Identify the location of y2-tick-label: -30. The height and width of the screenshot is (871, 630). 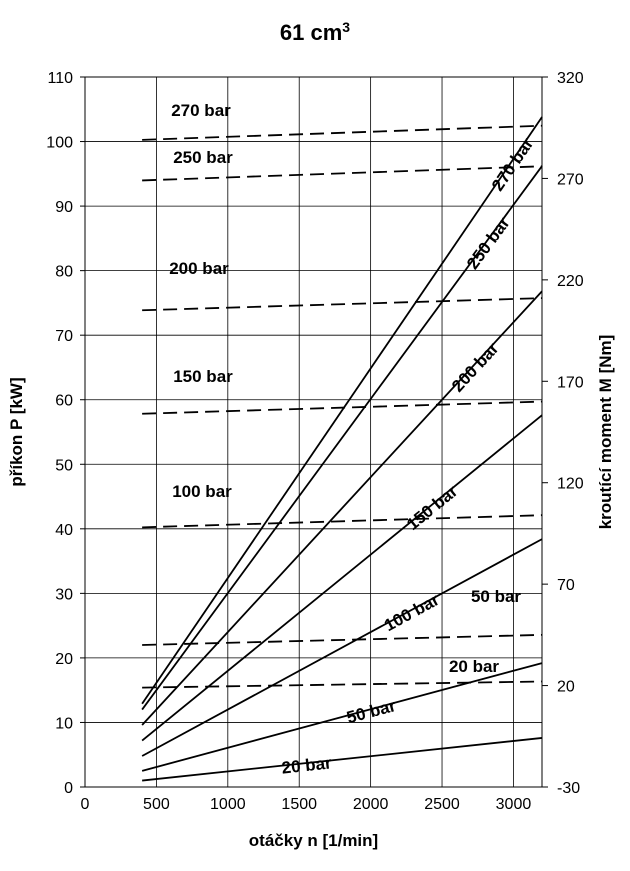
(568, 788).